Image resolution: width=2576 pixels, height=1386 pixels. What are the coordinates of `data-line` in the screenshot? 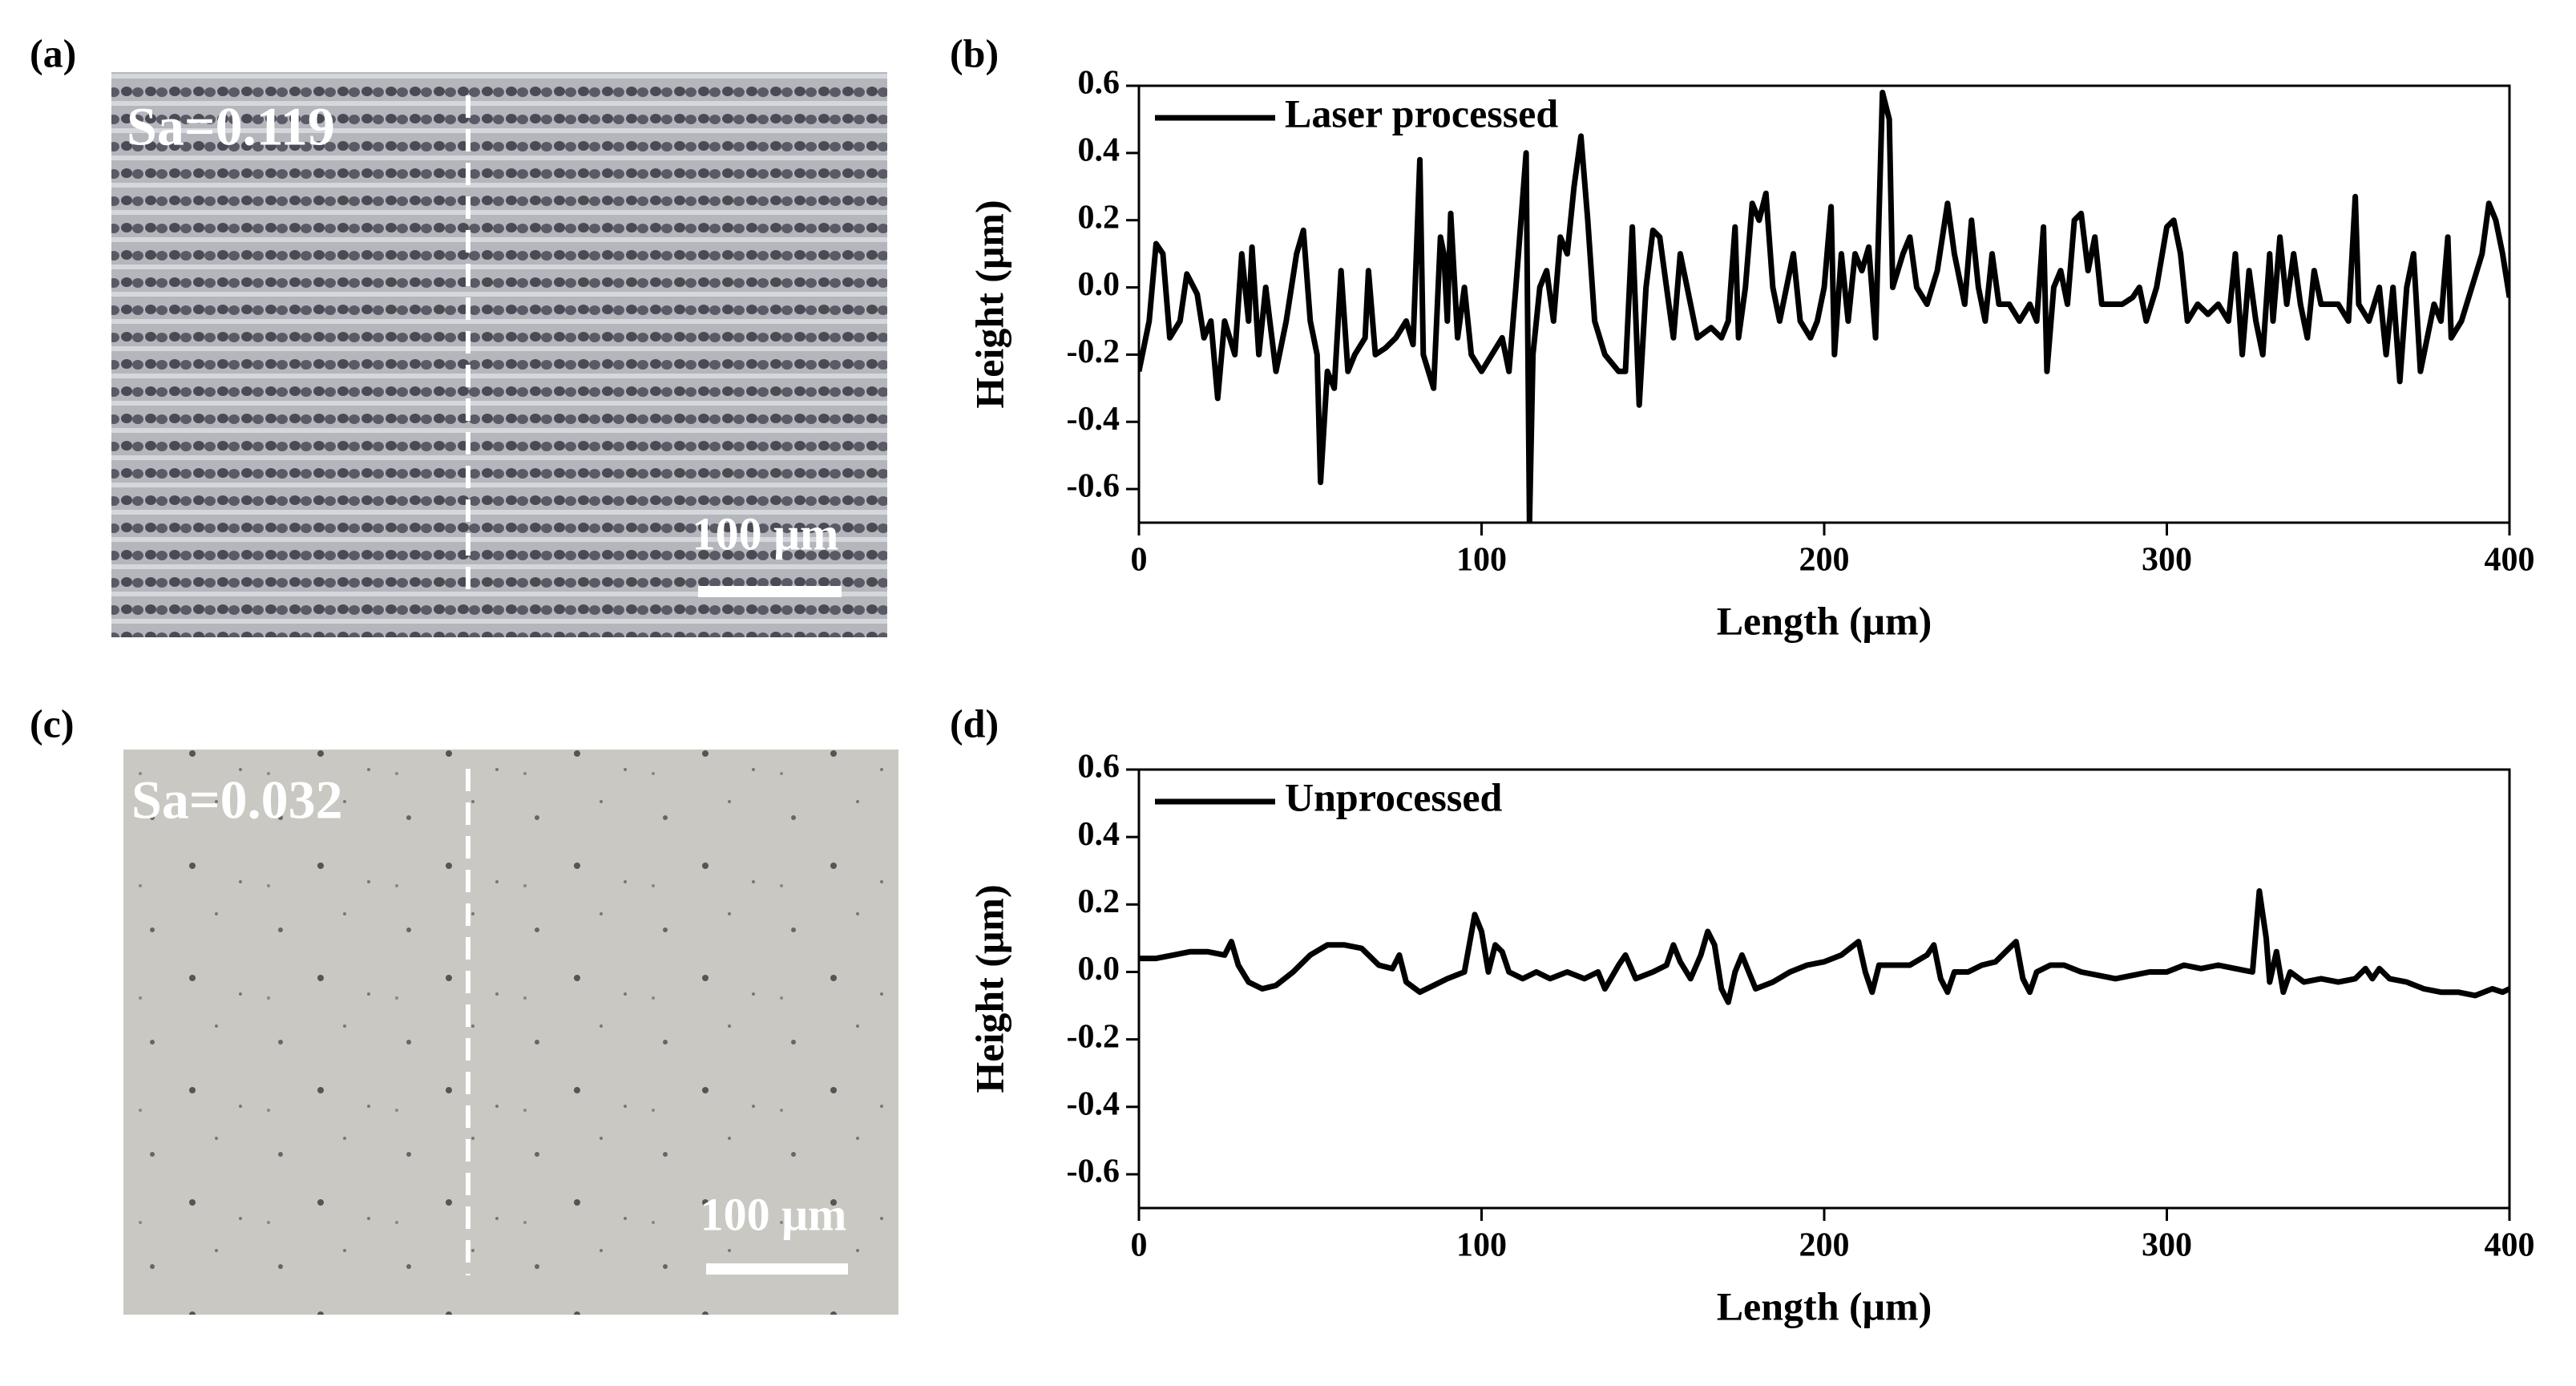 It's located at (1824, 946).